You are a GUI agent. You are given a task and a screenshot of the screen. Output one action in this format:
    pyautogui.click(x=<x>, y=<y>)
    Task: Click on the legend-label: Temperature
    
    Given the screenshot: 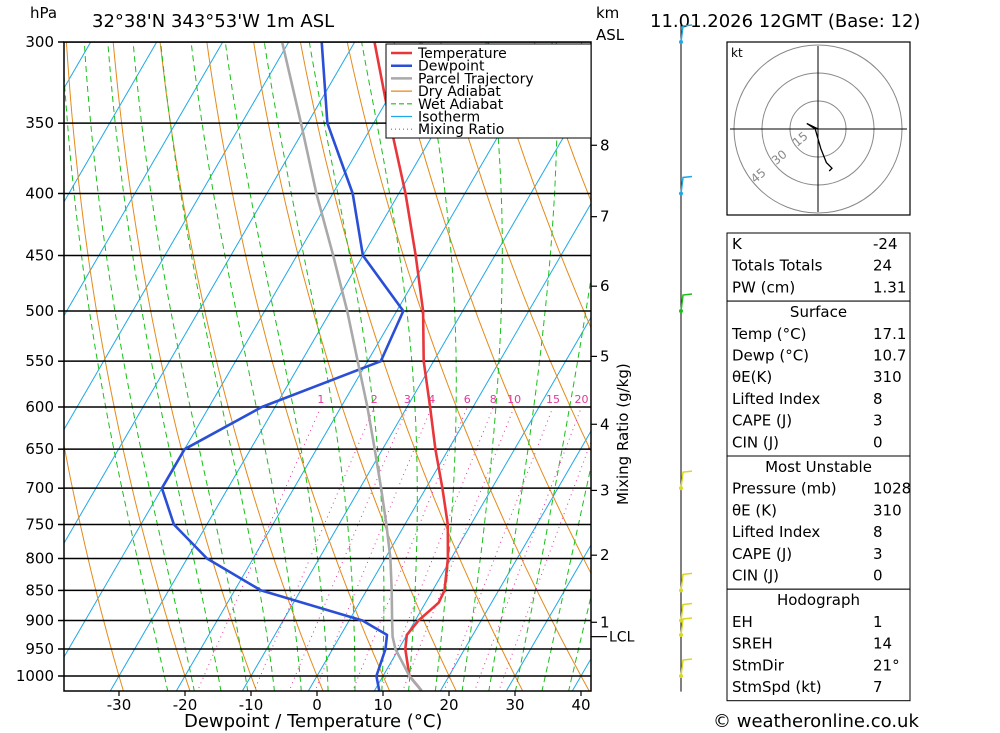 What is the action you would take?
    pyautogui.click(x=462, y=54)
    